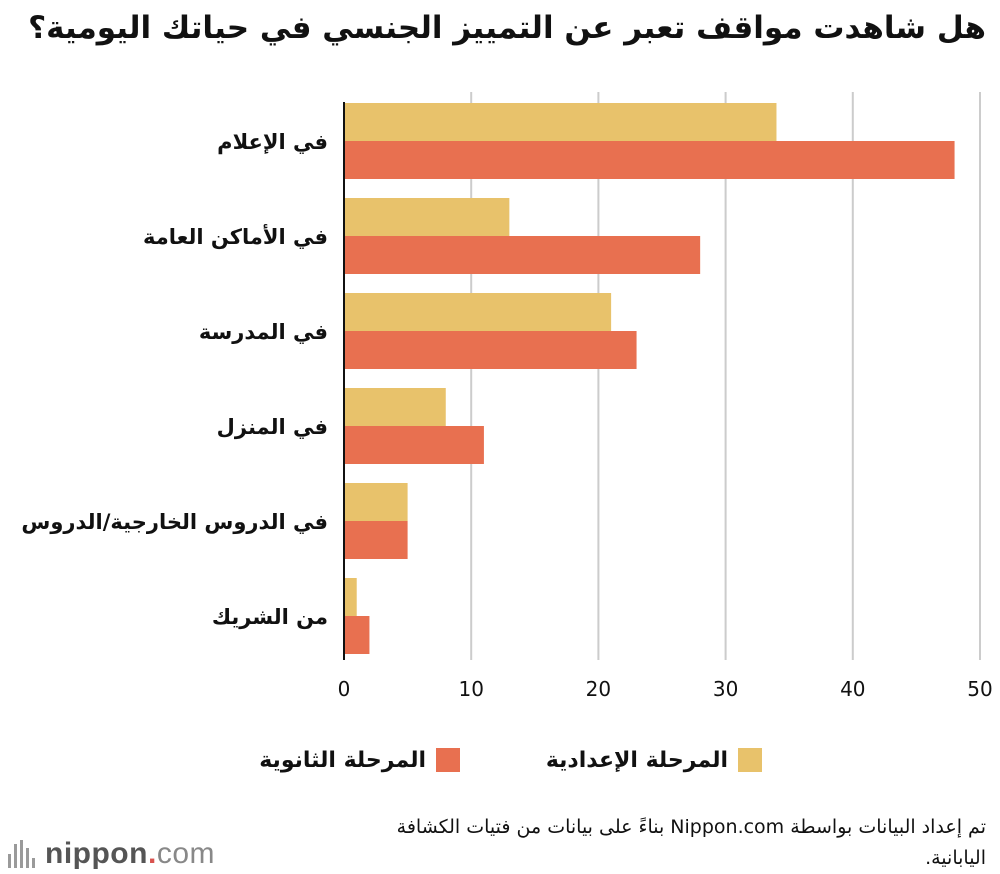 This screenshot has width=1000, height=874. I want to click on legend-swatch-middle, so click(750, 760).